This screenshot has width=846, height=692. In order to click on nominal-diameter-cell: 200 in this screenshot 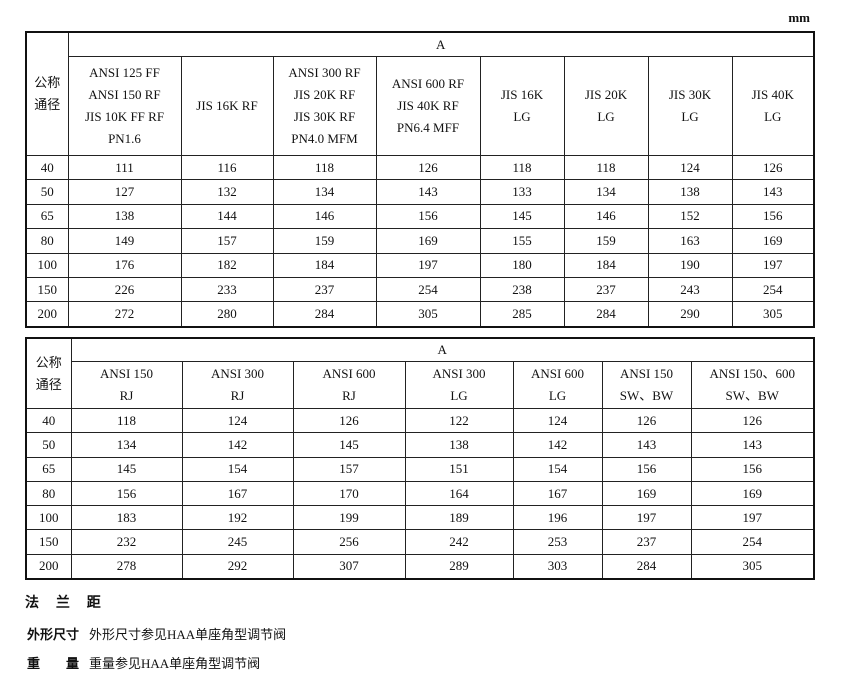, I will do `click(48, 566)`.